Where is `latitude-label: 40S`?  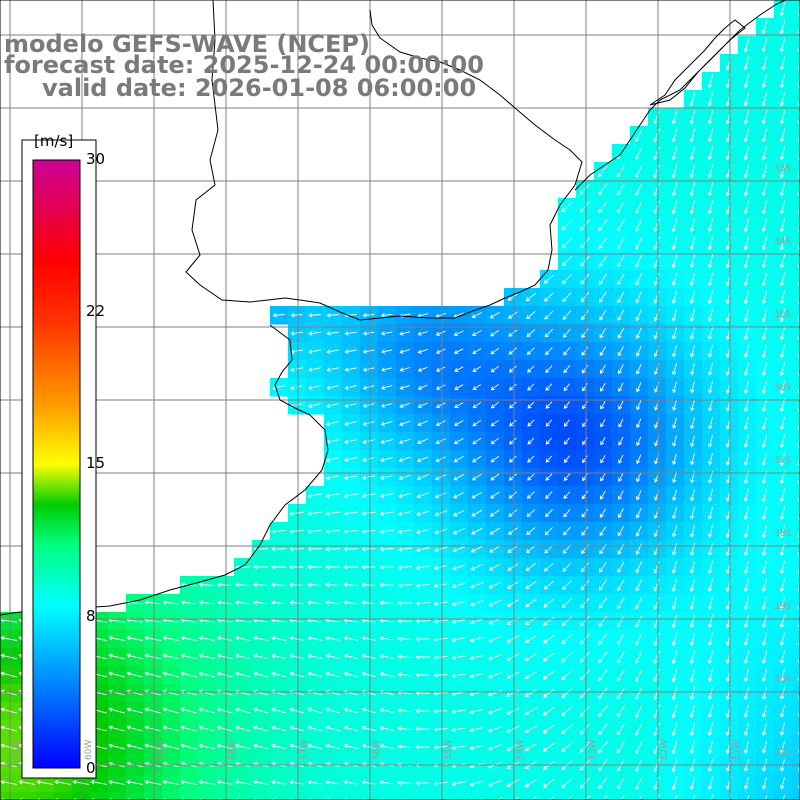
latitude-label: 40S is located at coordinates (783, 680).